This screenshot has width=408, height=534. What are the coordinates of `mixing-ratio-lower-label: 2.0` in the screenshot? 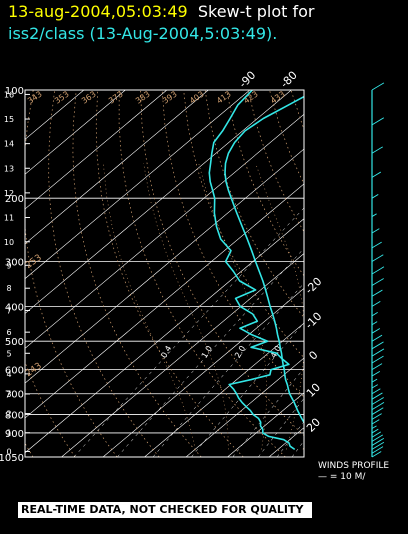 It's located at (240, 352).